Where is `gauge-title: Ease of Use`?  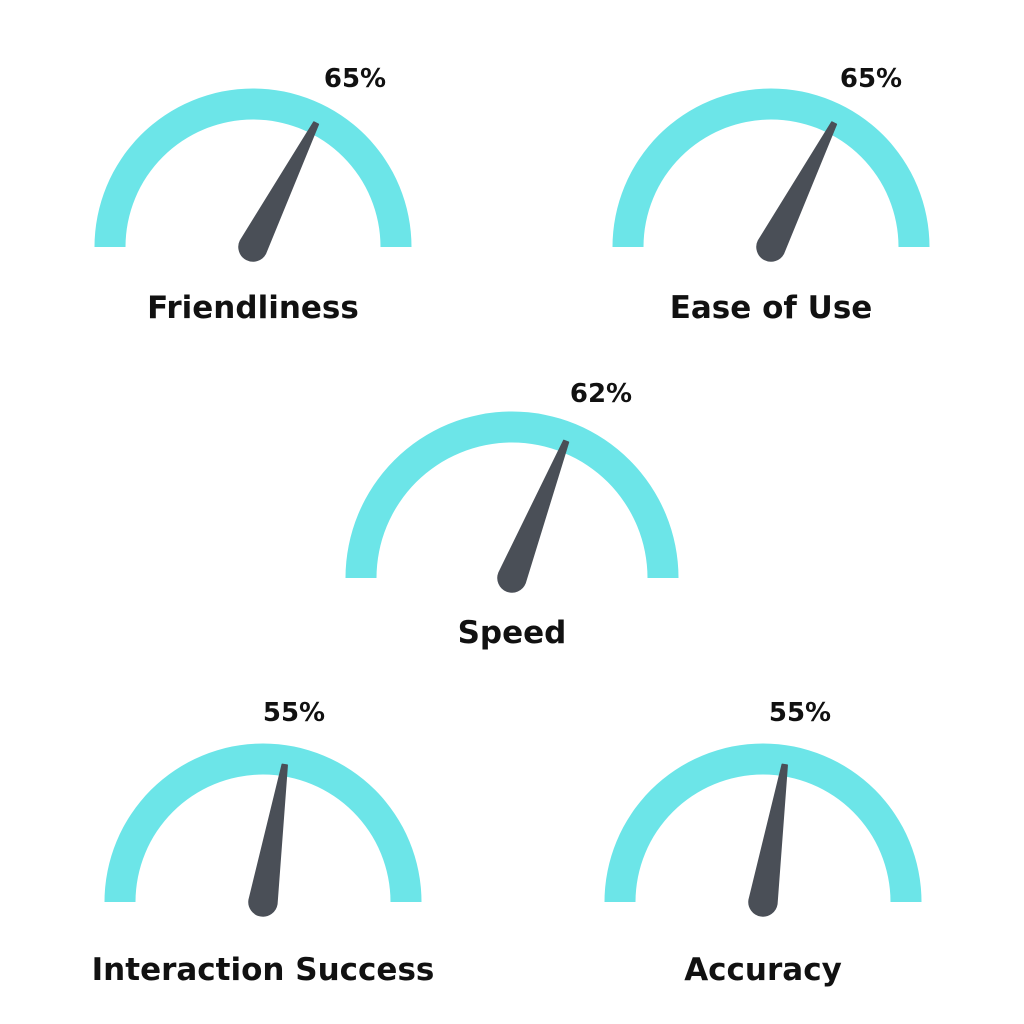 gauge-title: Ease of Use is located at coordinates (771, 308).